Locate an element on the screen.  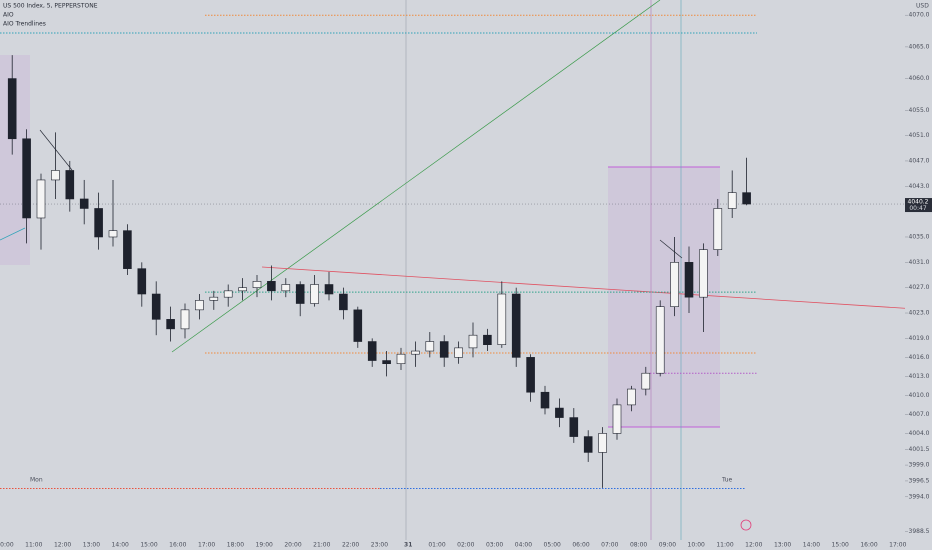
x-tick-label: 14:00 is located at coordinates (120, 545).